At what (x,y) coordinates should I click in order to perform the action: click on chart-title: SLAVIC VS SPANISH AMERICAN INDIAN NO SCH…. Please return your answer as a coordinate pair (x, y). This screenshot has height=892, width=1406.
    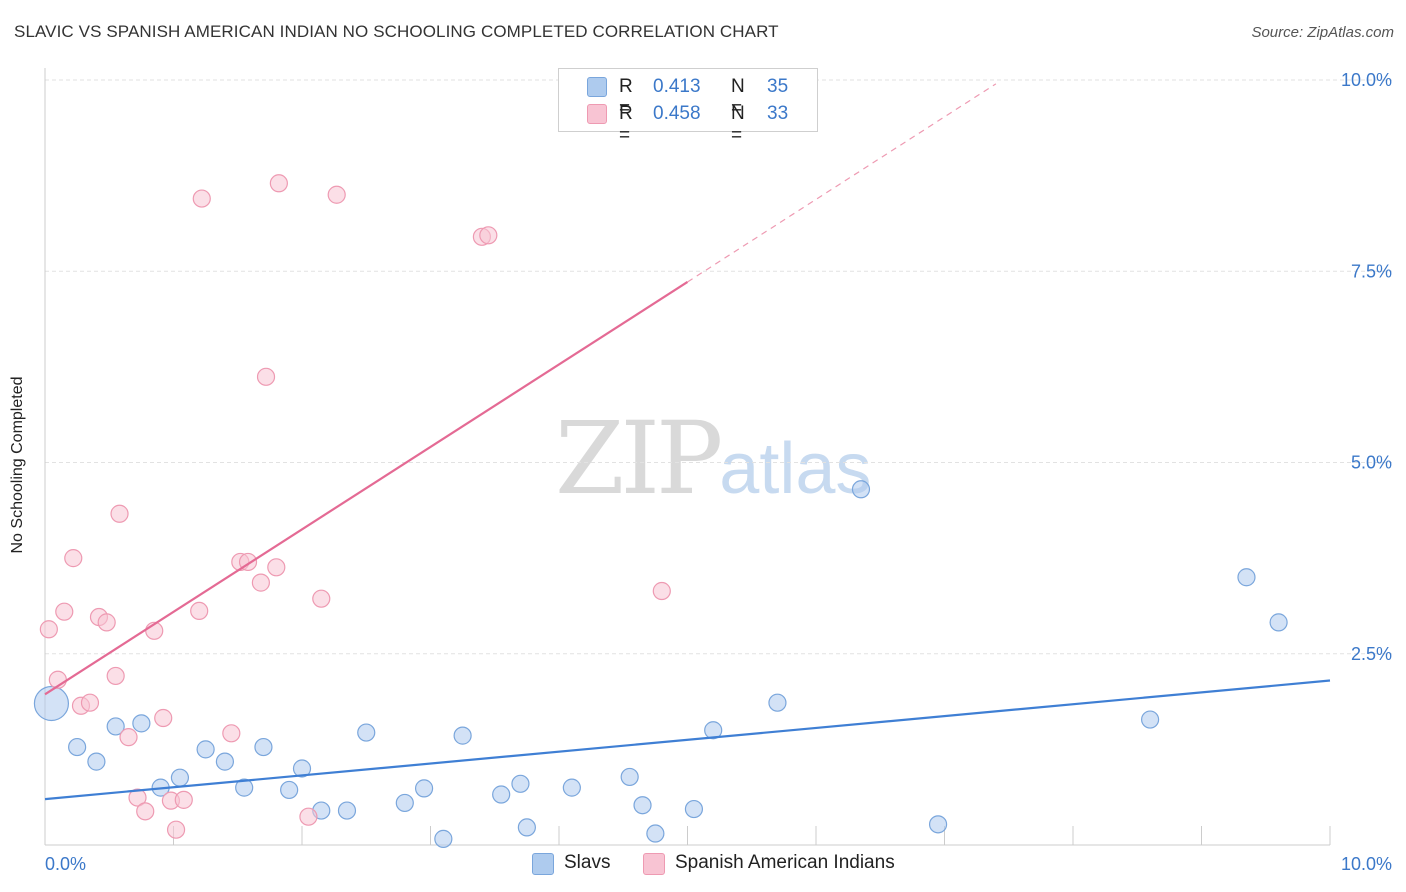
    Looking at the image, I should click on (396, 31).